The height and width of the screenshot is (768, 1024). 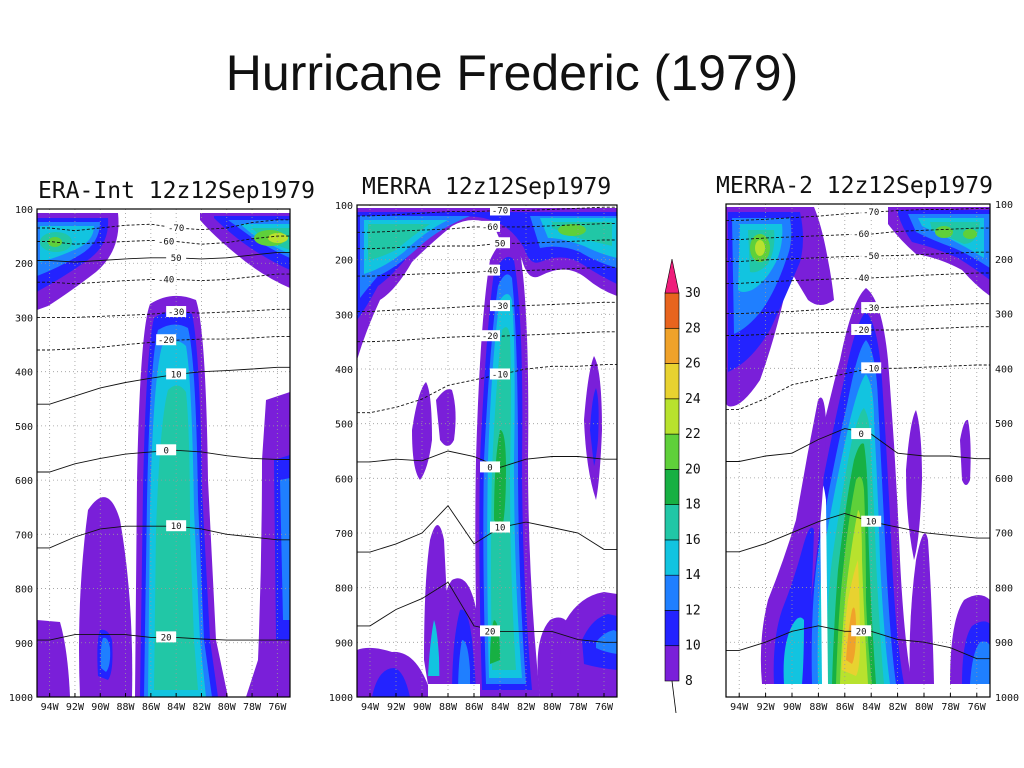 What do you see at coordinates (24, 318) in the screenshot?
I see `era-int-y-tick-label: 300` at bounding box center [24, 318].